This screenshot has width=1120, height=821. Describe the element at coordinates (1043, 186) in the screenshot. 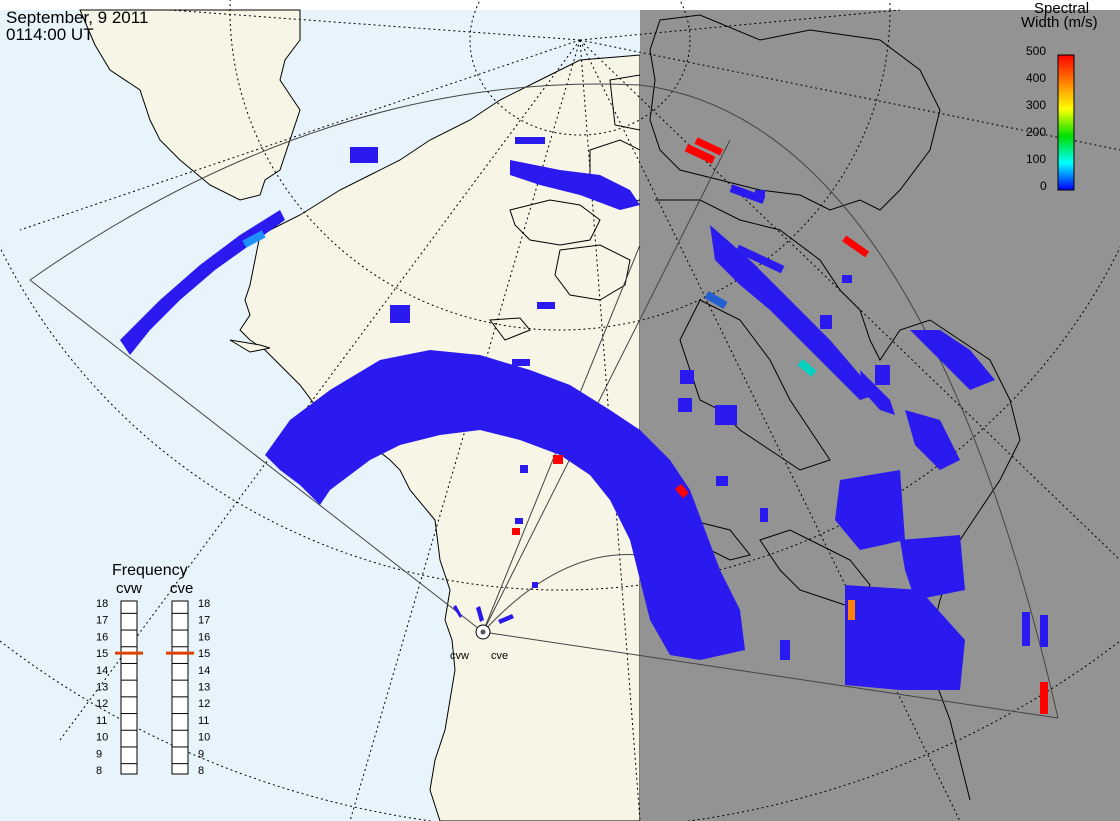

I see `colorbar-tick-0: 0` at that location.